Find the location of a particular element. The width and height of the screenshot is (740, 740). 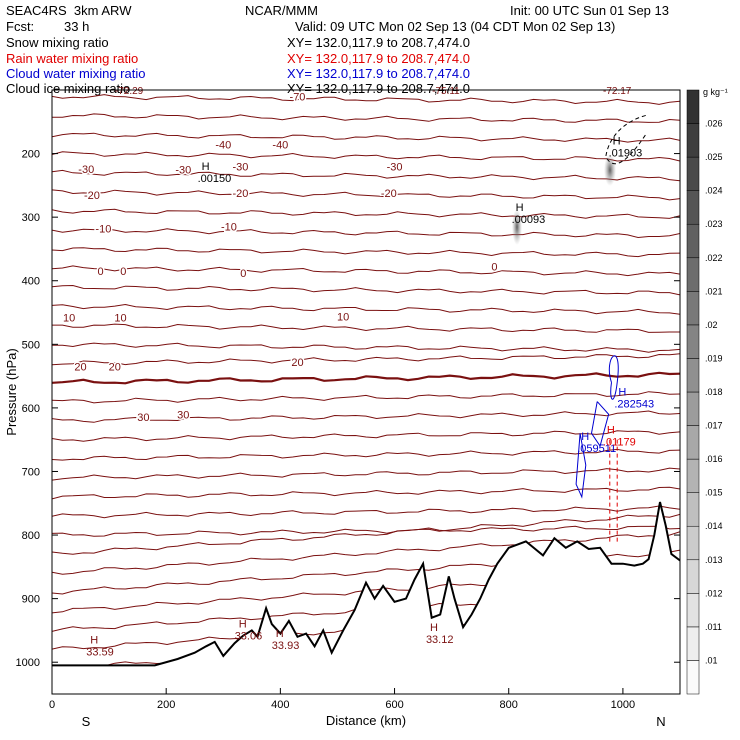

x-tick-label-400: 400 is located at coordinates (280, 705).